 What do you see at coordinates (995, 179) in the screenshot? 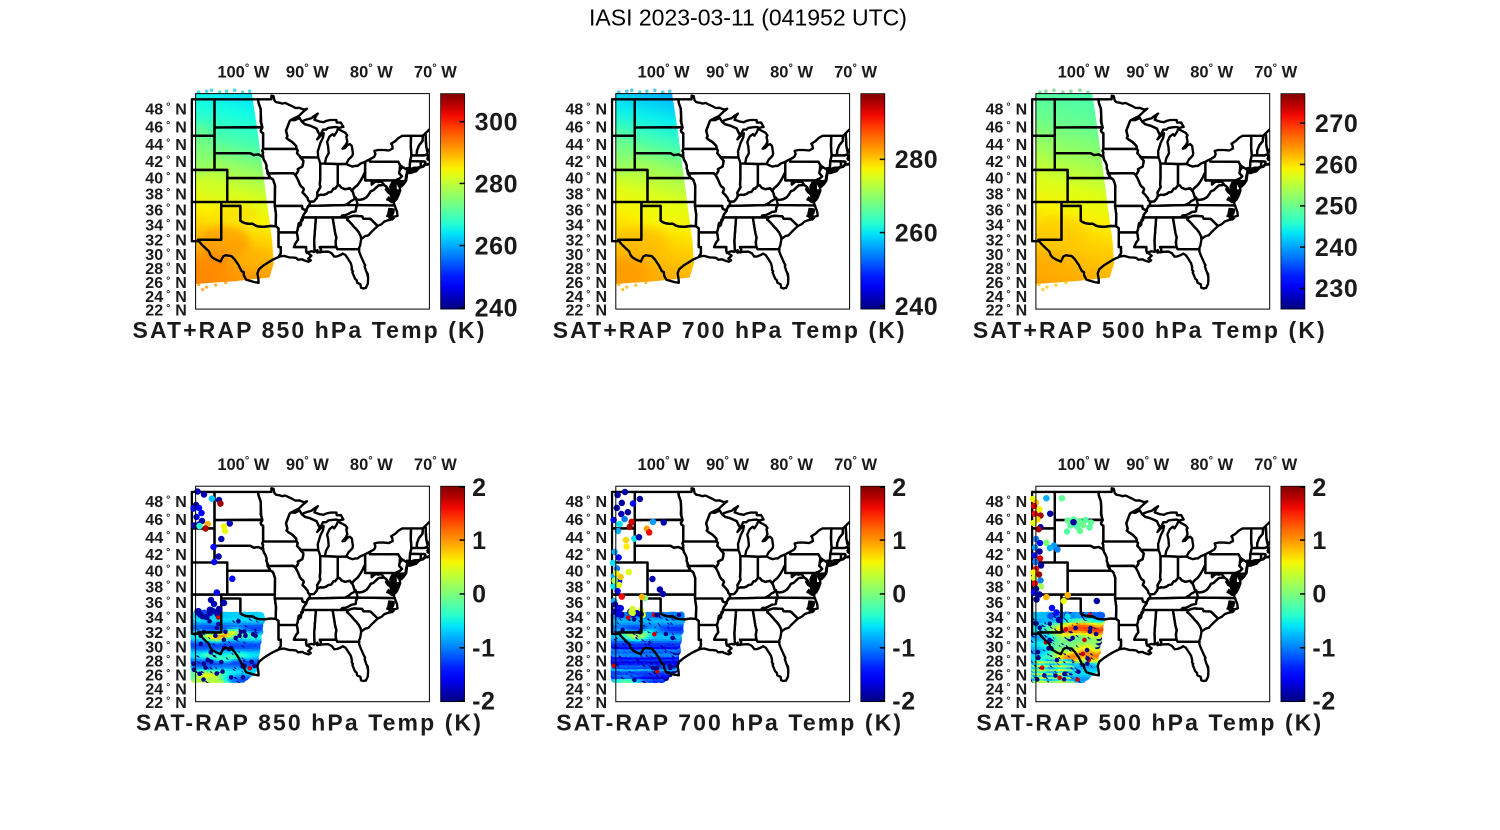
I see `svg-text: 40` at bounding box center [995, 179].